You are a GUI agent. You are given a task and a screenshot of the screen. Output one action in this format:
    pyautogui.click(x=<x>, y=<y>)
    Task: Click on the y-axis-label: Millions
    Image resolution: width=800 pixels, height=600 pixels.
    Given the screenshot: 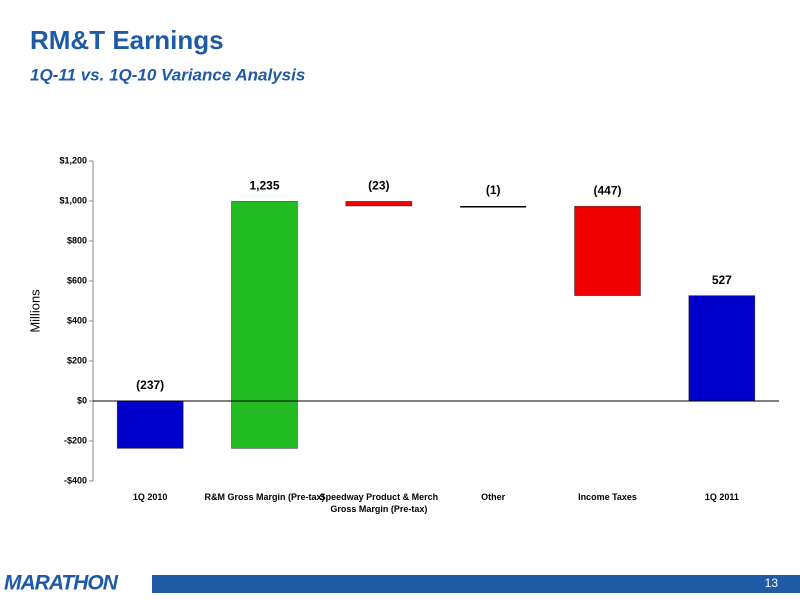 What is the action you would take?
    pyautogui.click(x=34, y=311)
    